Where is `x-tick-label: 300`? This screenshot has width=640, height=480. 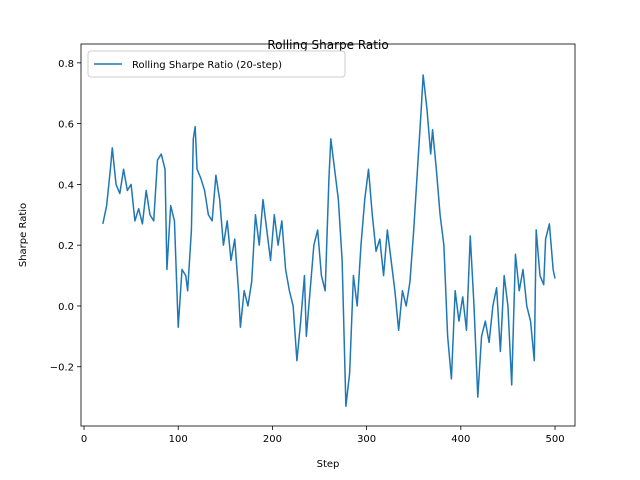
x-tick-label: 300 is located at coordinates (366, 439).